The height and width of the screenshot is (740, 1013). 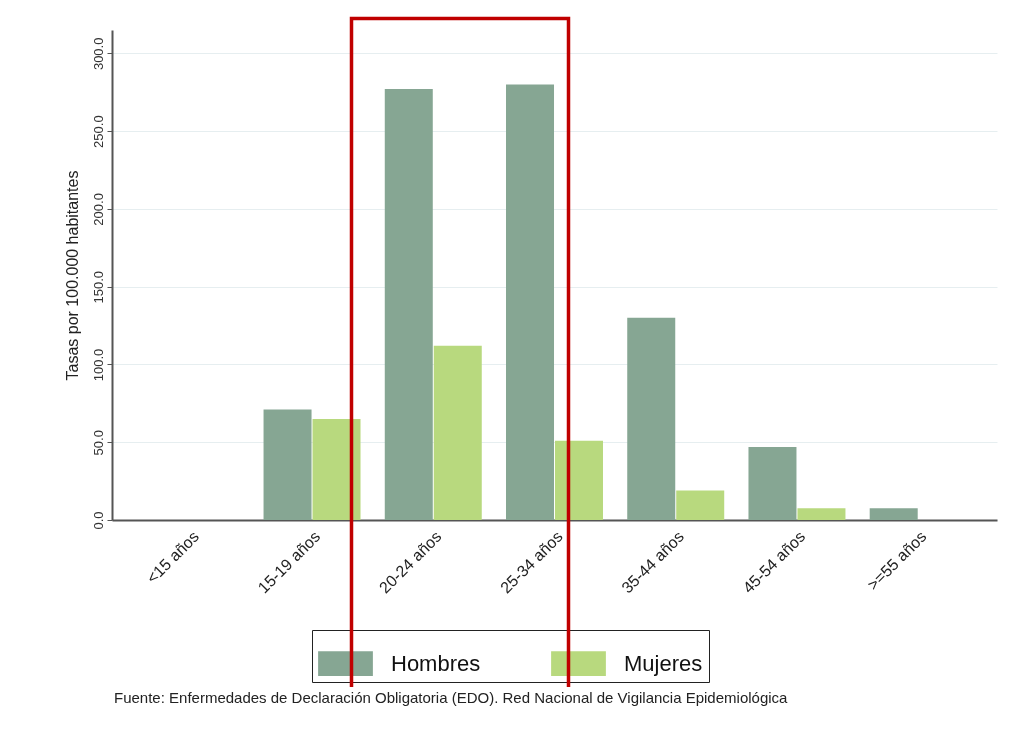 I want to click on y-tick-label: 100.0, so click(x=98, y=365).